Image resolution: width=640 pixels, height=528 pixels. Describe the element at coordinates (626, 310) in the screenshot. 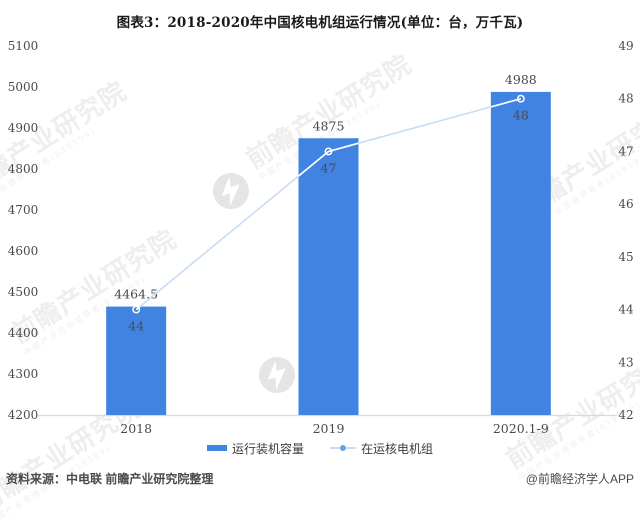

I see `right-axis-tick-label: 44` at that location.